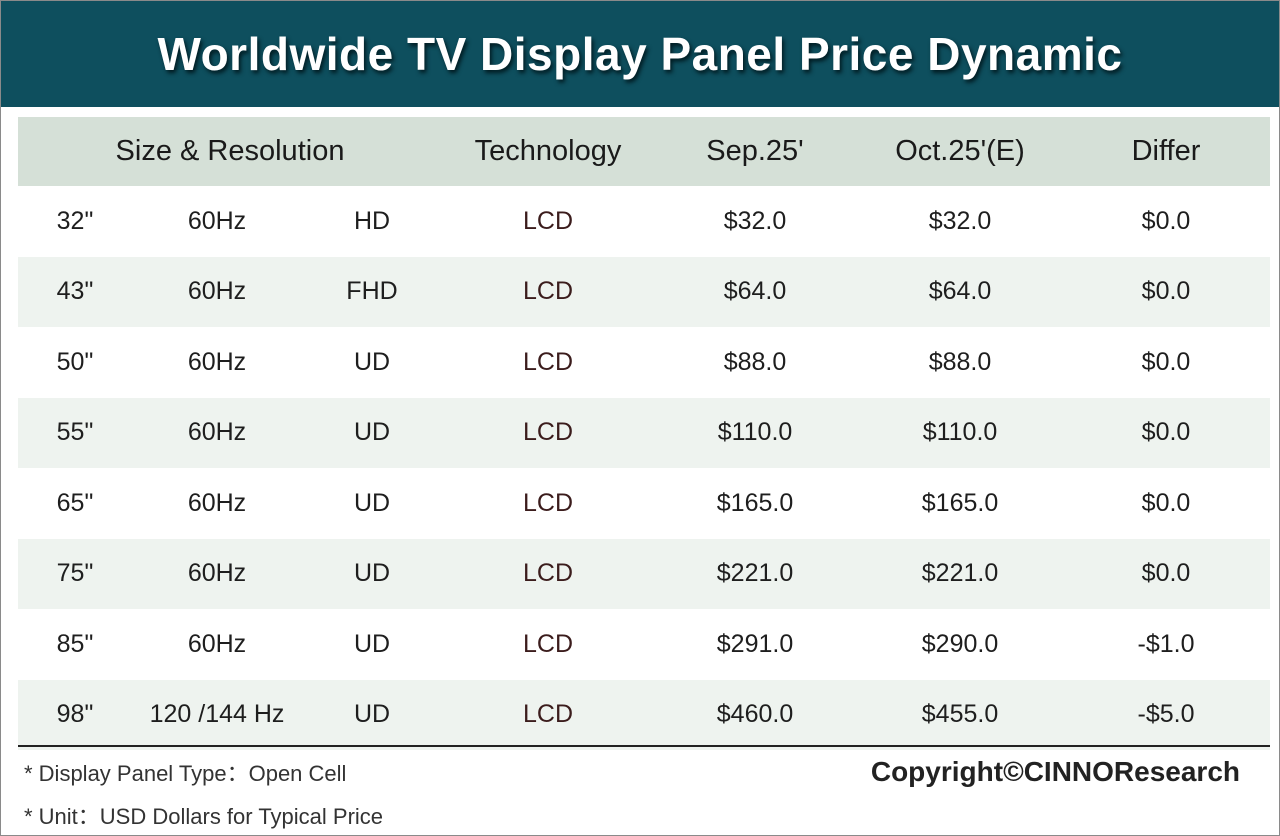 This screenshot has height=836, width=1280. What do you see at coordinates (644, 573) in the screenshot?
I see `table-row: 75" 60Hz UD LCD $221.0 $221.0 $0.0` at bounding box center [644, 573].